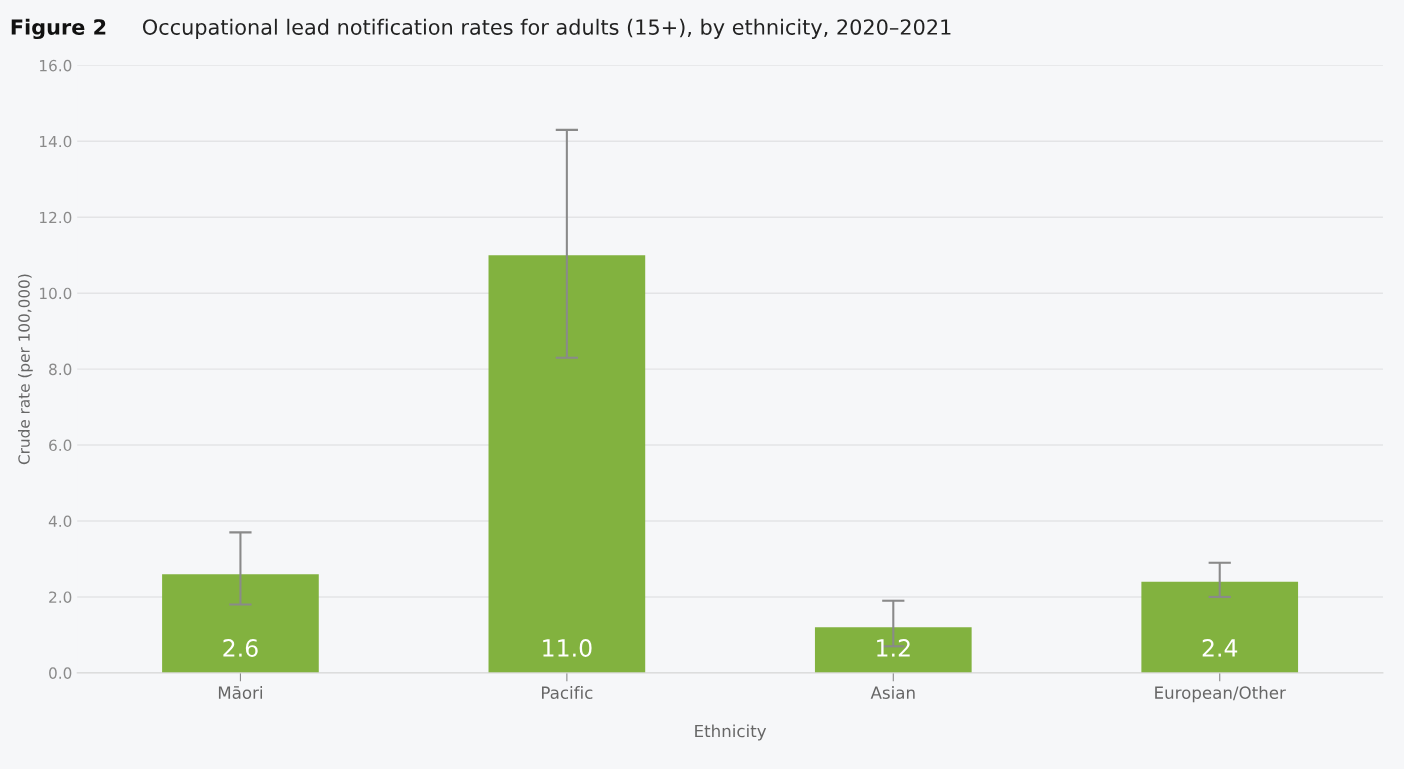 Image resolution: width=1404 pixels, height=769 pixels. What do you see at coordinates (60, 673) in the screenshot?
I see `y-tick-label: 0.0` at bounding box center [60, 673].